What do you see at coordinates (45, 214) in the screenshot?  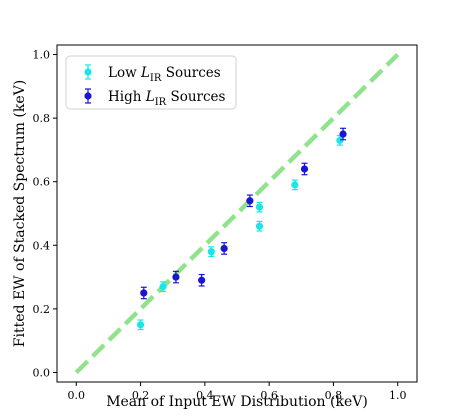 I see `y-axis-ticks: 0.0 0.2 0.4 0.6 0.8 1.0` at bounding box center [45, 214].